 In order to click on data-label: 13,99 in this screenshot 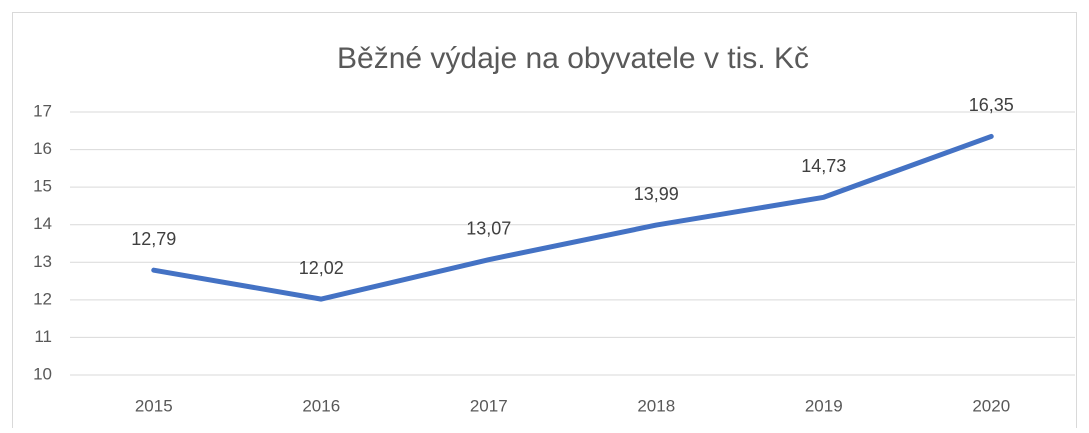, I will do `click(656, 194)`.